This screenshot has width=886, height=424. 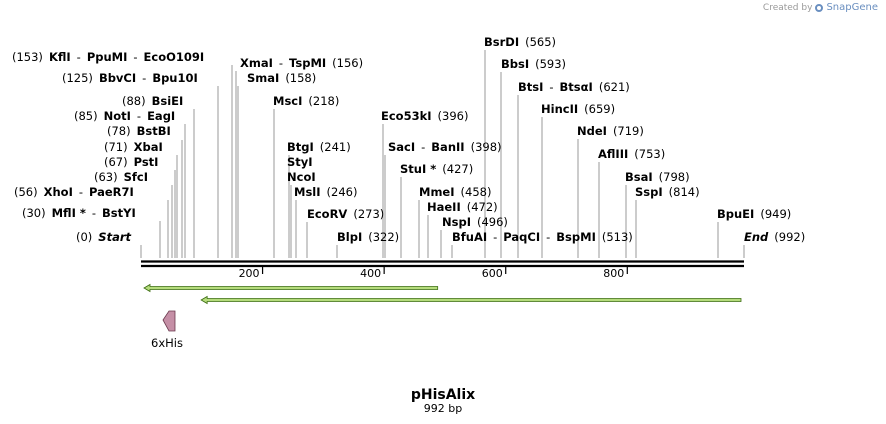 I want to click on axis-tick-label: 600, so click(x=492, y=273).